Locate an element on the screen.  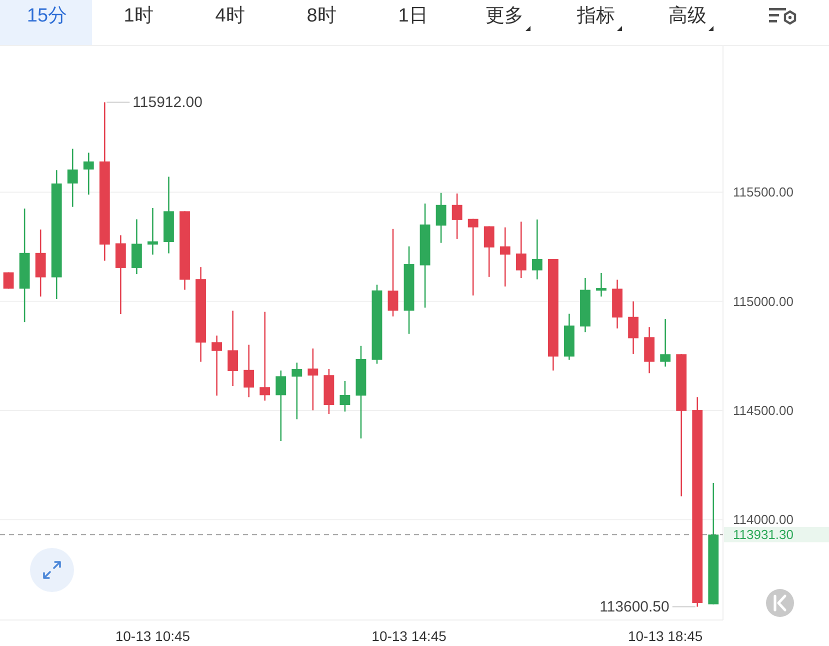
ref-line-label: 113931.30 is located at coordinates (763, 534).